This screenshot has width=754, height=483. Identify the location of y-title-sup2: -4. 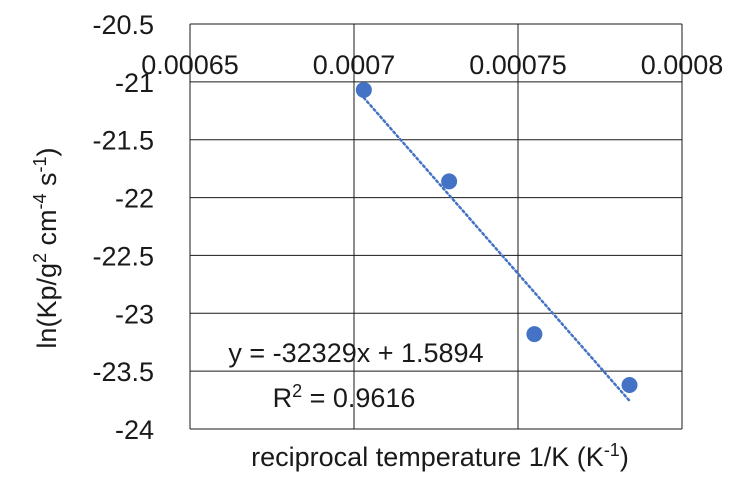
(40, 201).